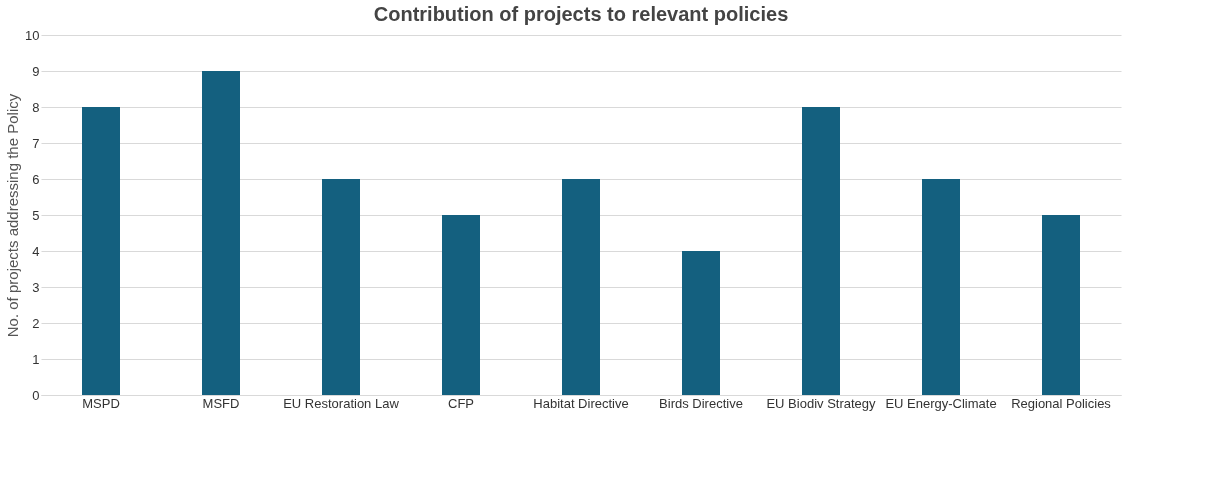 This screenshot has width=1231, height=495. Describe the element at coordinates (341, 403) in the screenshot. I see `x-tick-label: EU Restoration Law` at that location.